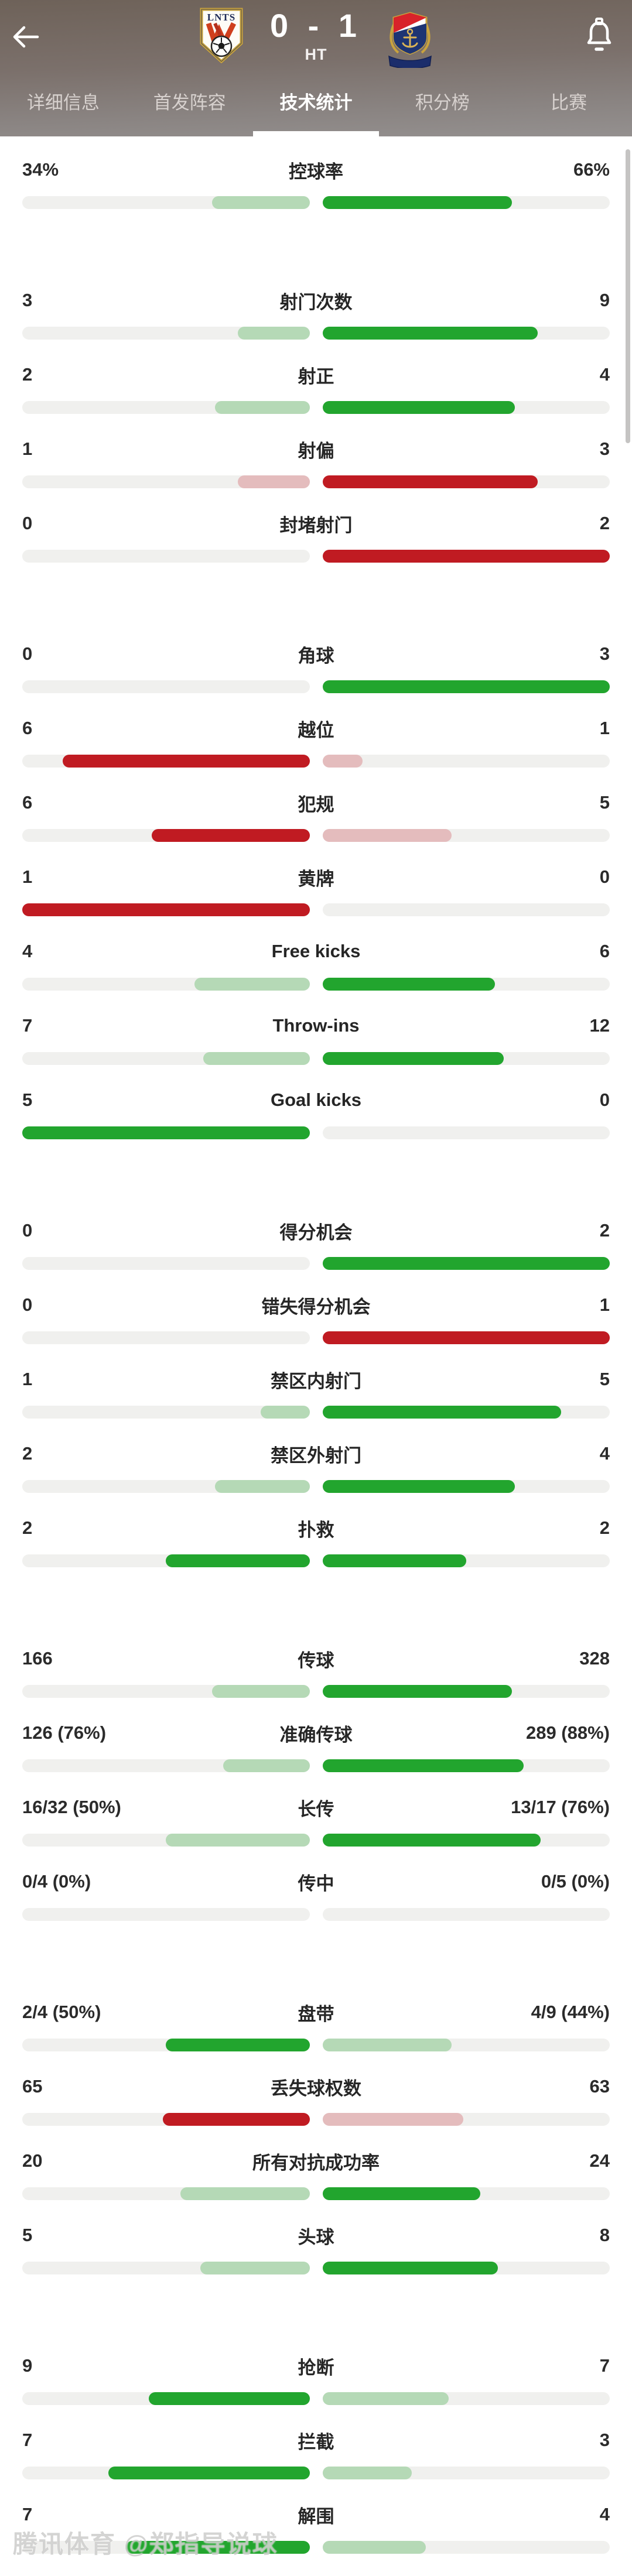  Describe the element at coordinates (567, 1732) in the screenshot. I see `away-value: 289 (88%)` at that location.